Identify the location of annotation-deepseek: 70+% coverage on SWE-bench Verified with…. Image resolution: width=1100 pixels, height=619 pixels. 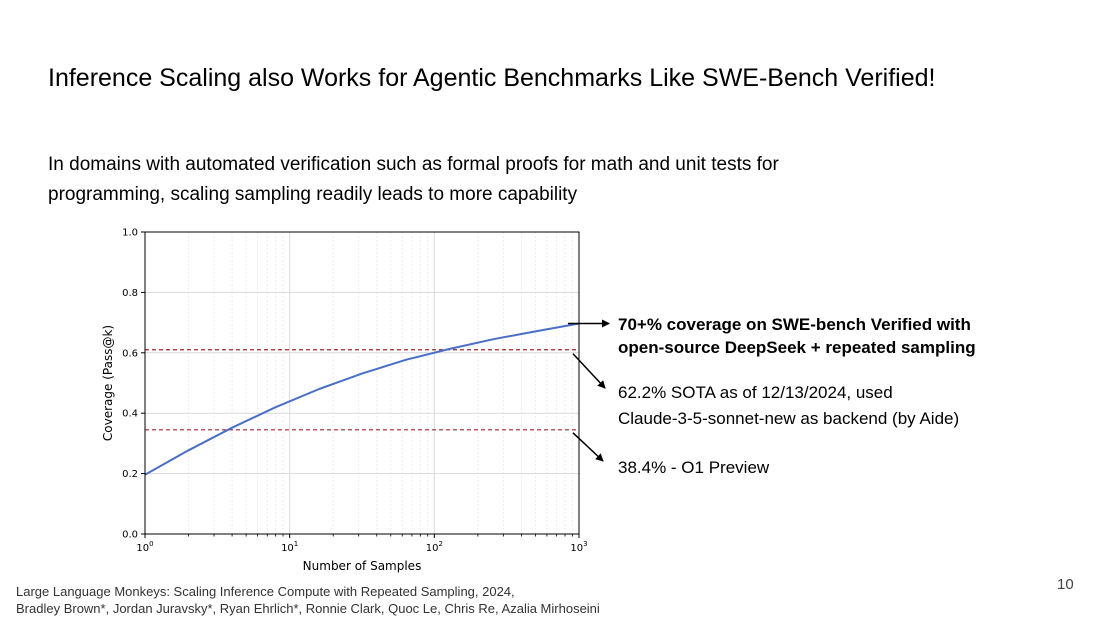
(797, 336).